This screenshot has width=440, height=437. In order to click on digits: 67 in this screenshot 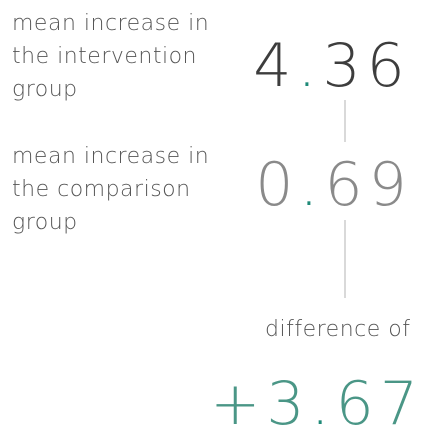, I will do `click(380, 403)`.